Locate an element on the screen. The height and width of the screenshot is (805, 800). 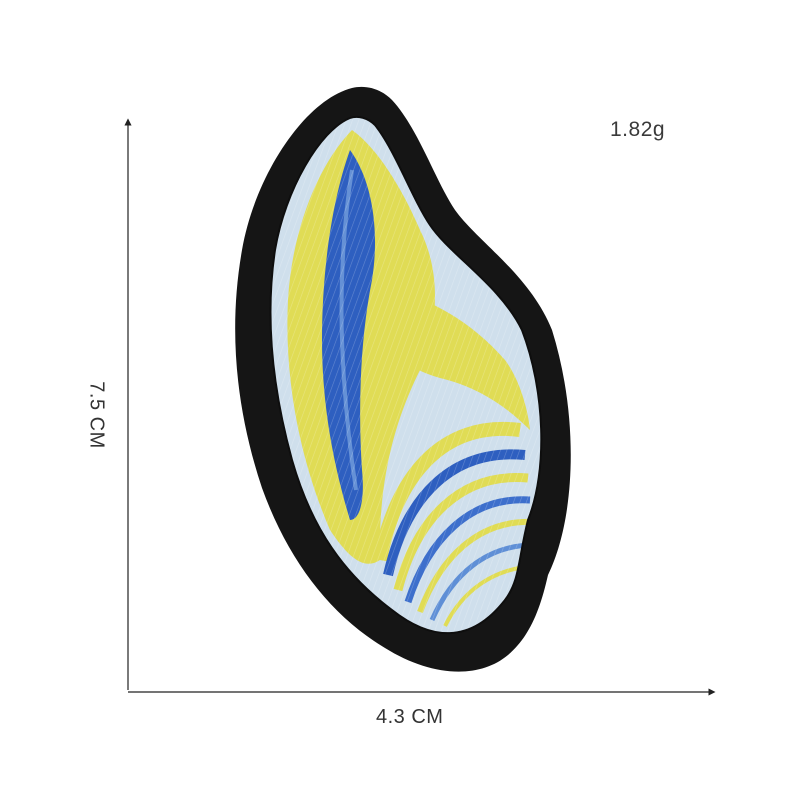
height-label: 7.5 CM is located at coordinates (96, 415).